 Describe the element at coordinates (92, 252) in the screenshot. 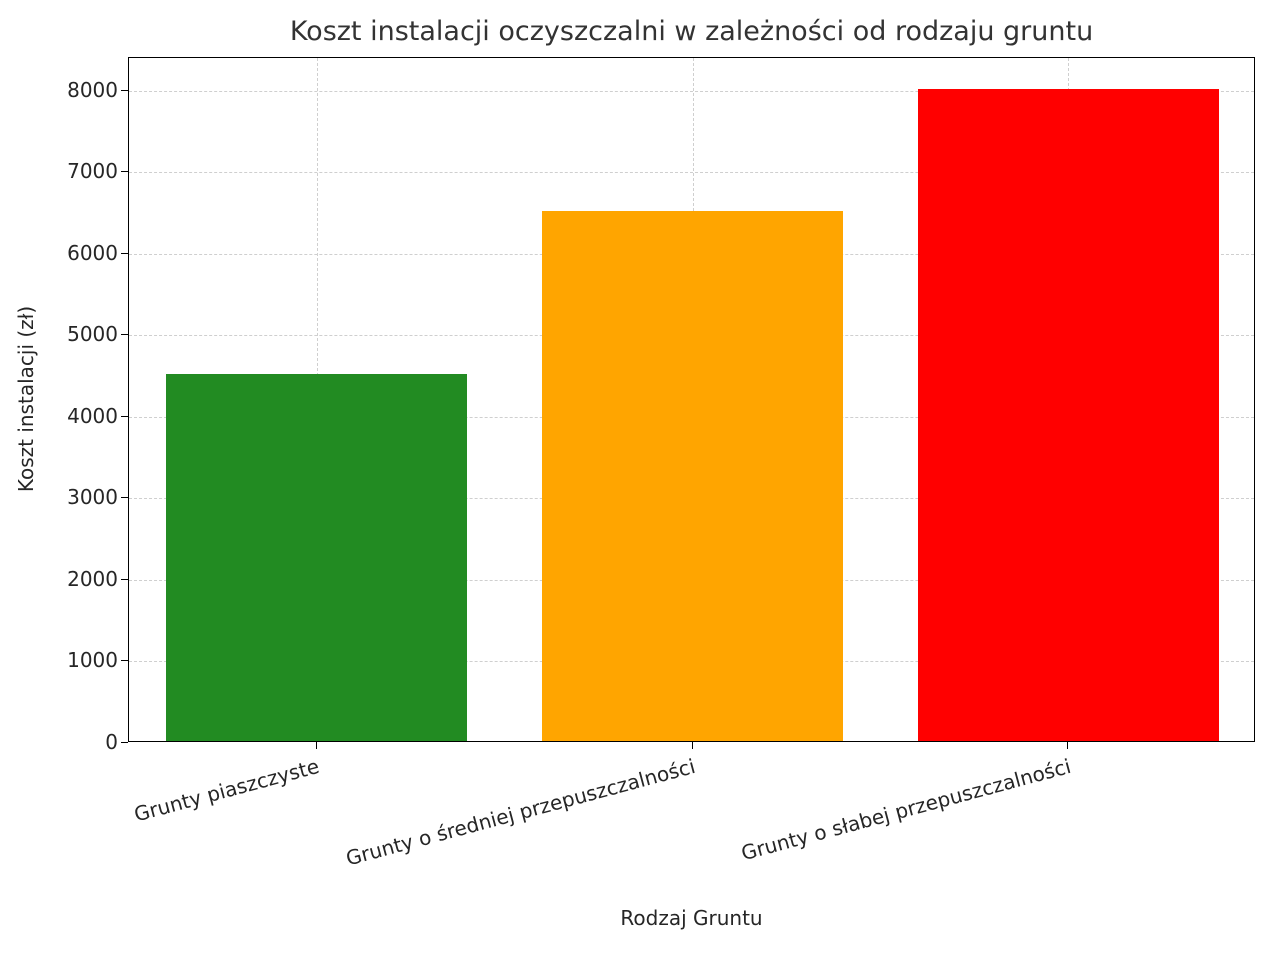

I see `y-tick-label: 6000` at that location.